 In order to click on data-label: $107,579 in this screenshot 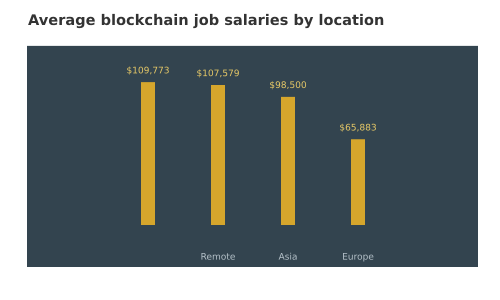, I will do `click(218, 73)`.